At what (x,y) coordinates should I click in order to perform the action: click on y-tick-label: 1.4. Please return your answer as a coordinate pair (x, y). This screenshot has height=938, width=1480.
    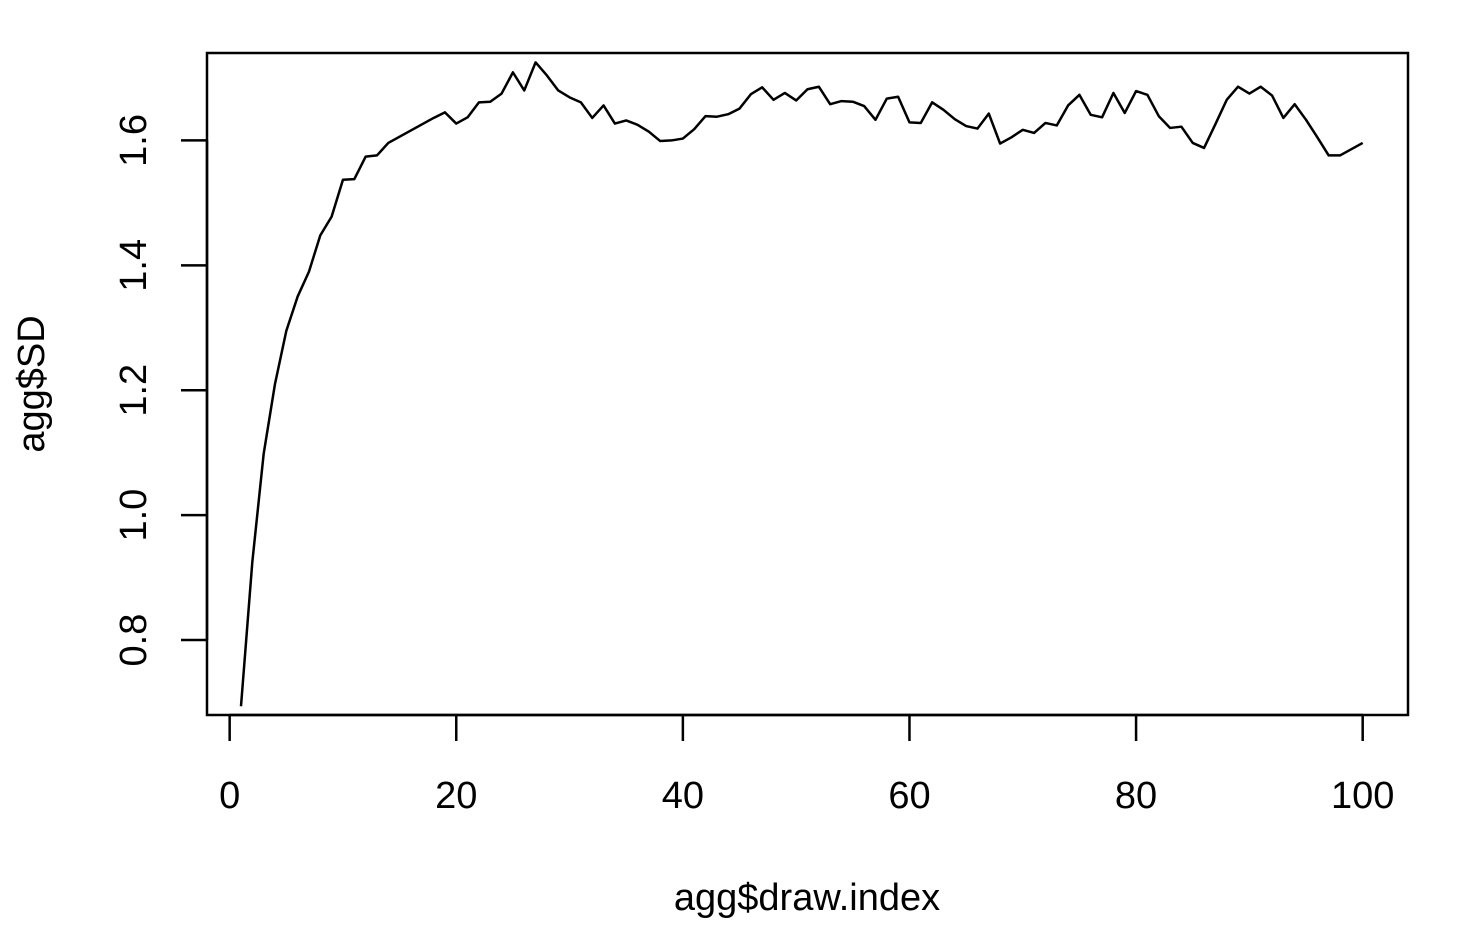
    Looking at the image, I should click on (134, 265).